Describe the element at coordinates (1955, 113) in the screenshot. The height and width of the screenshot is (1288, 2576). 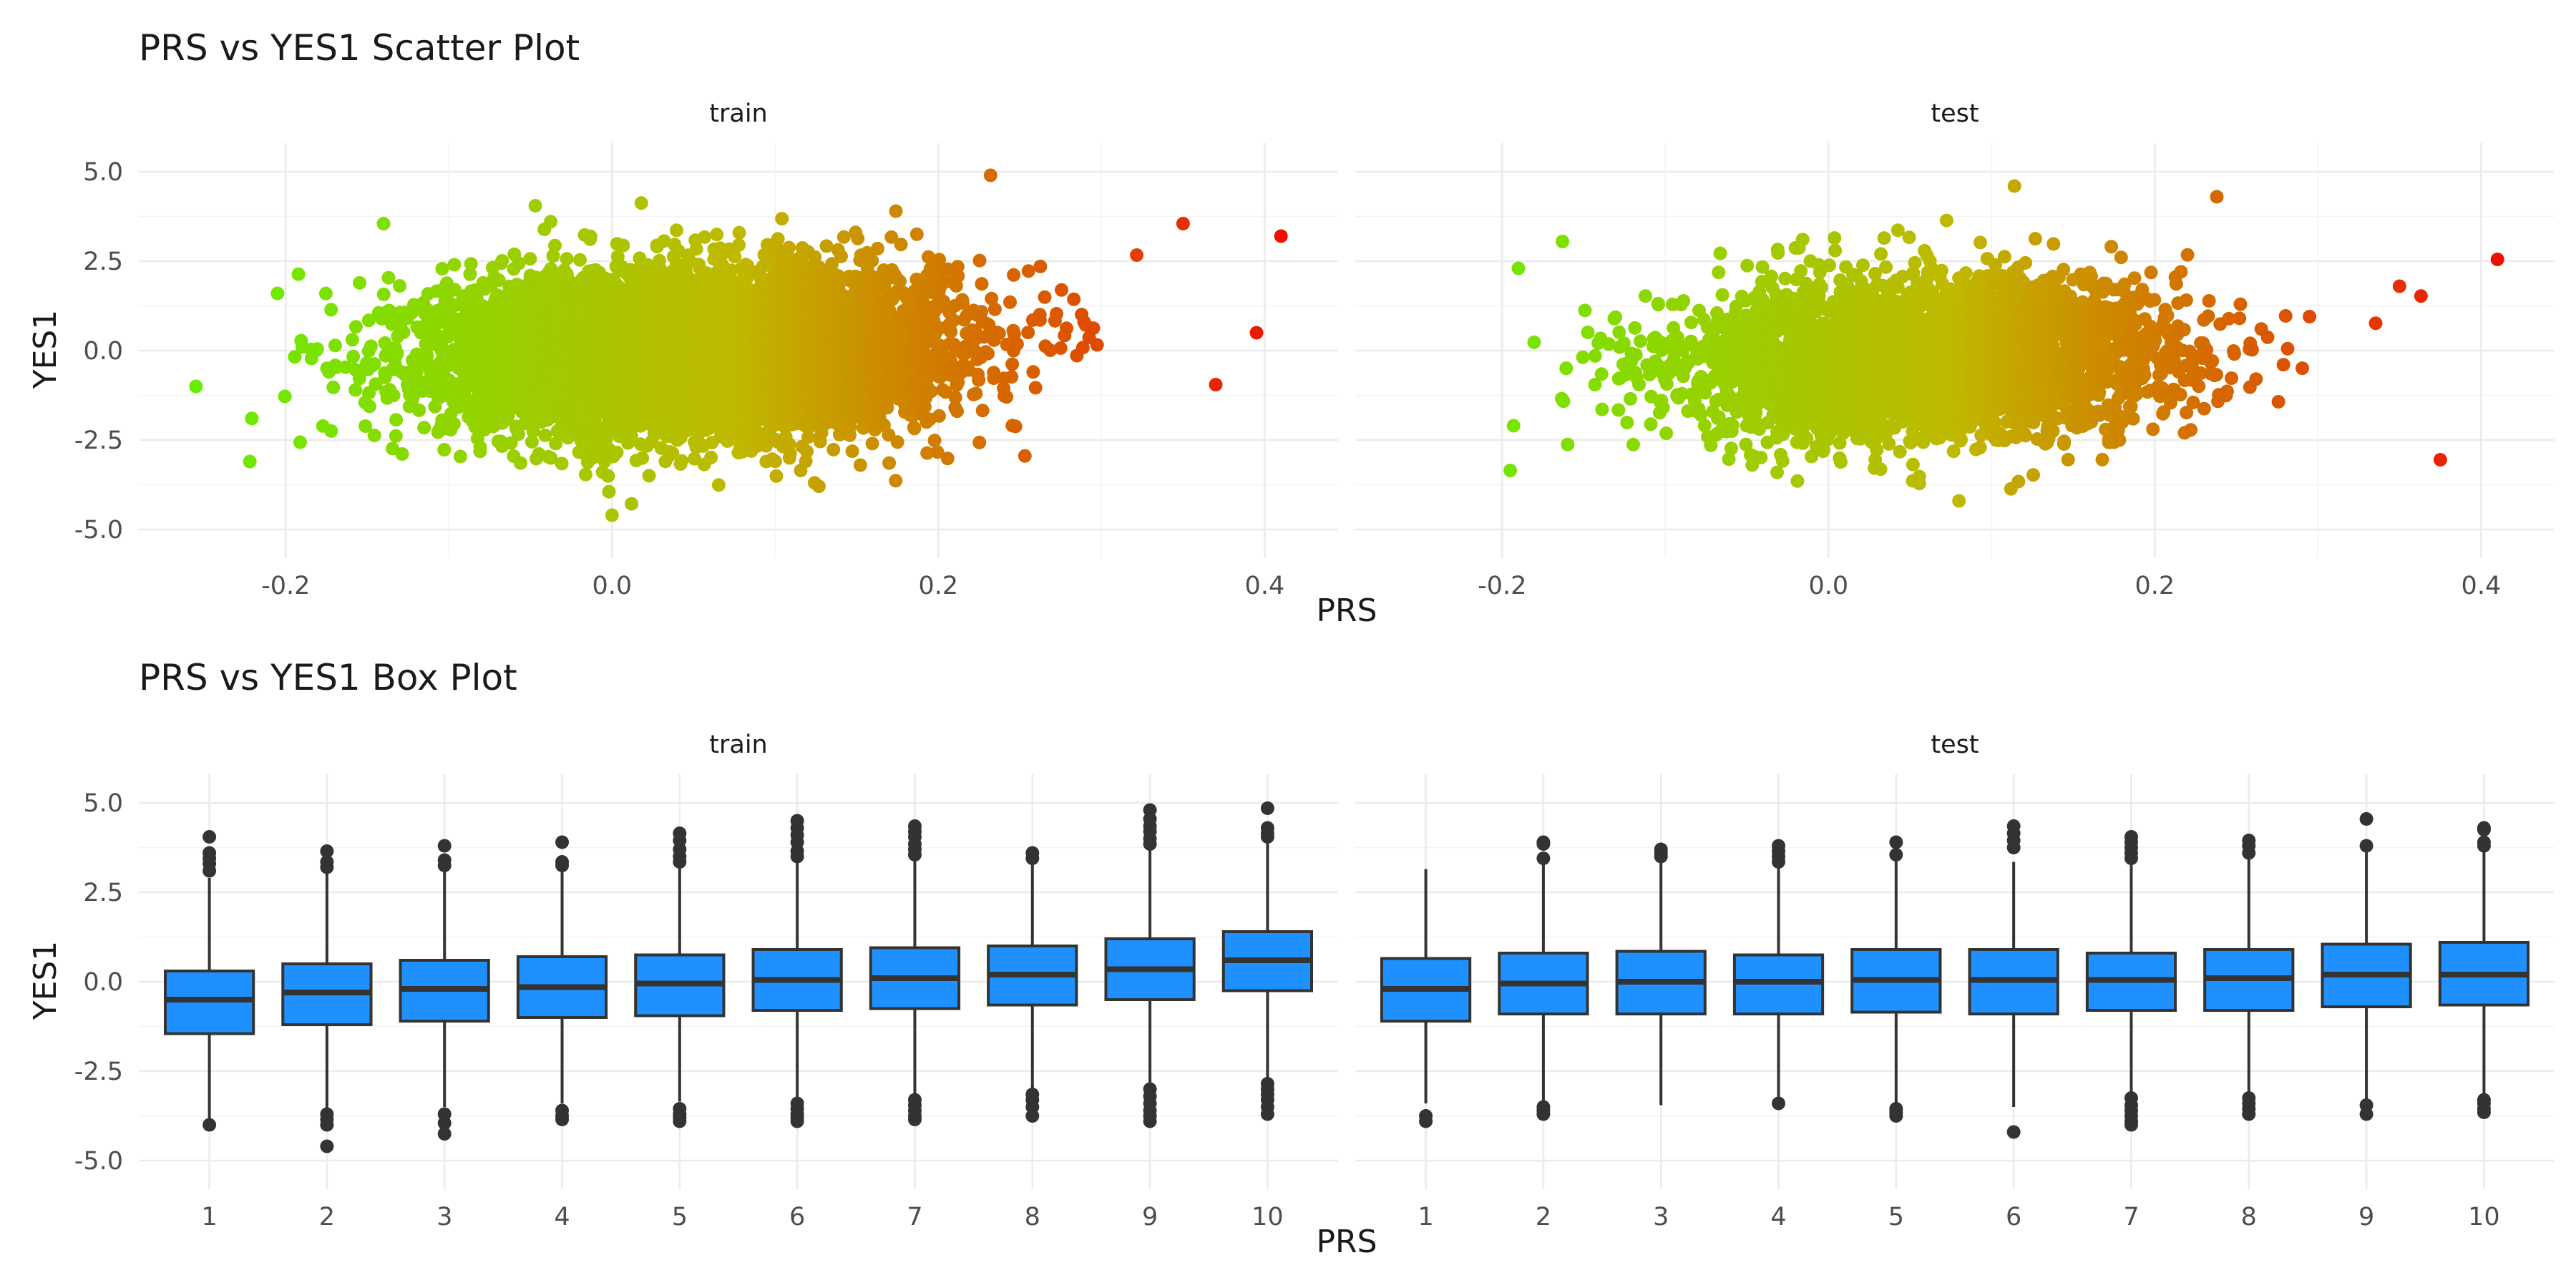
I see `scatter-facet-label-test: test` at that location.